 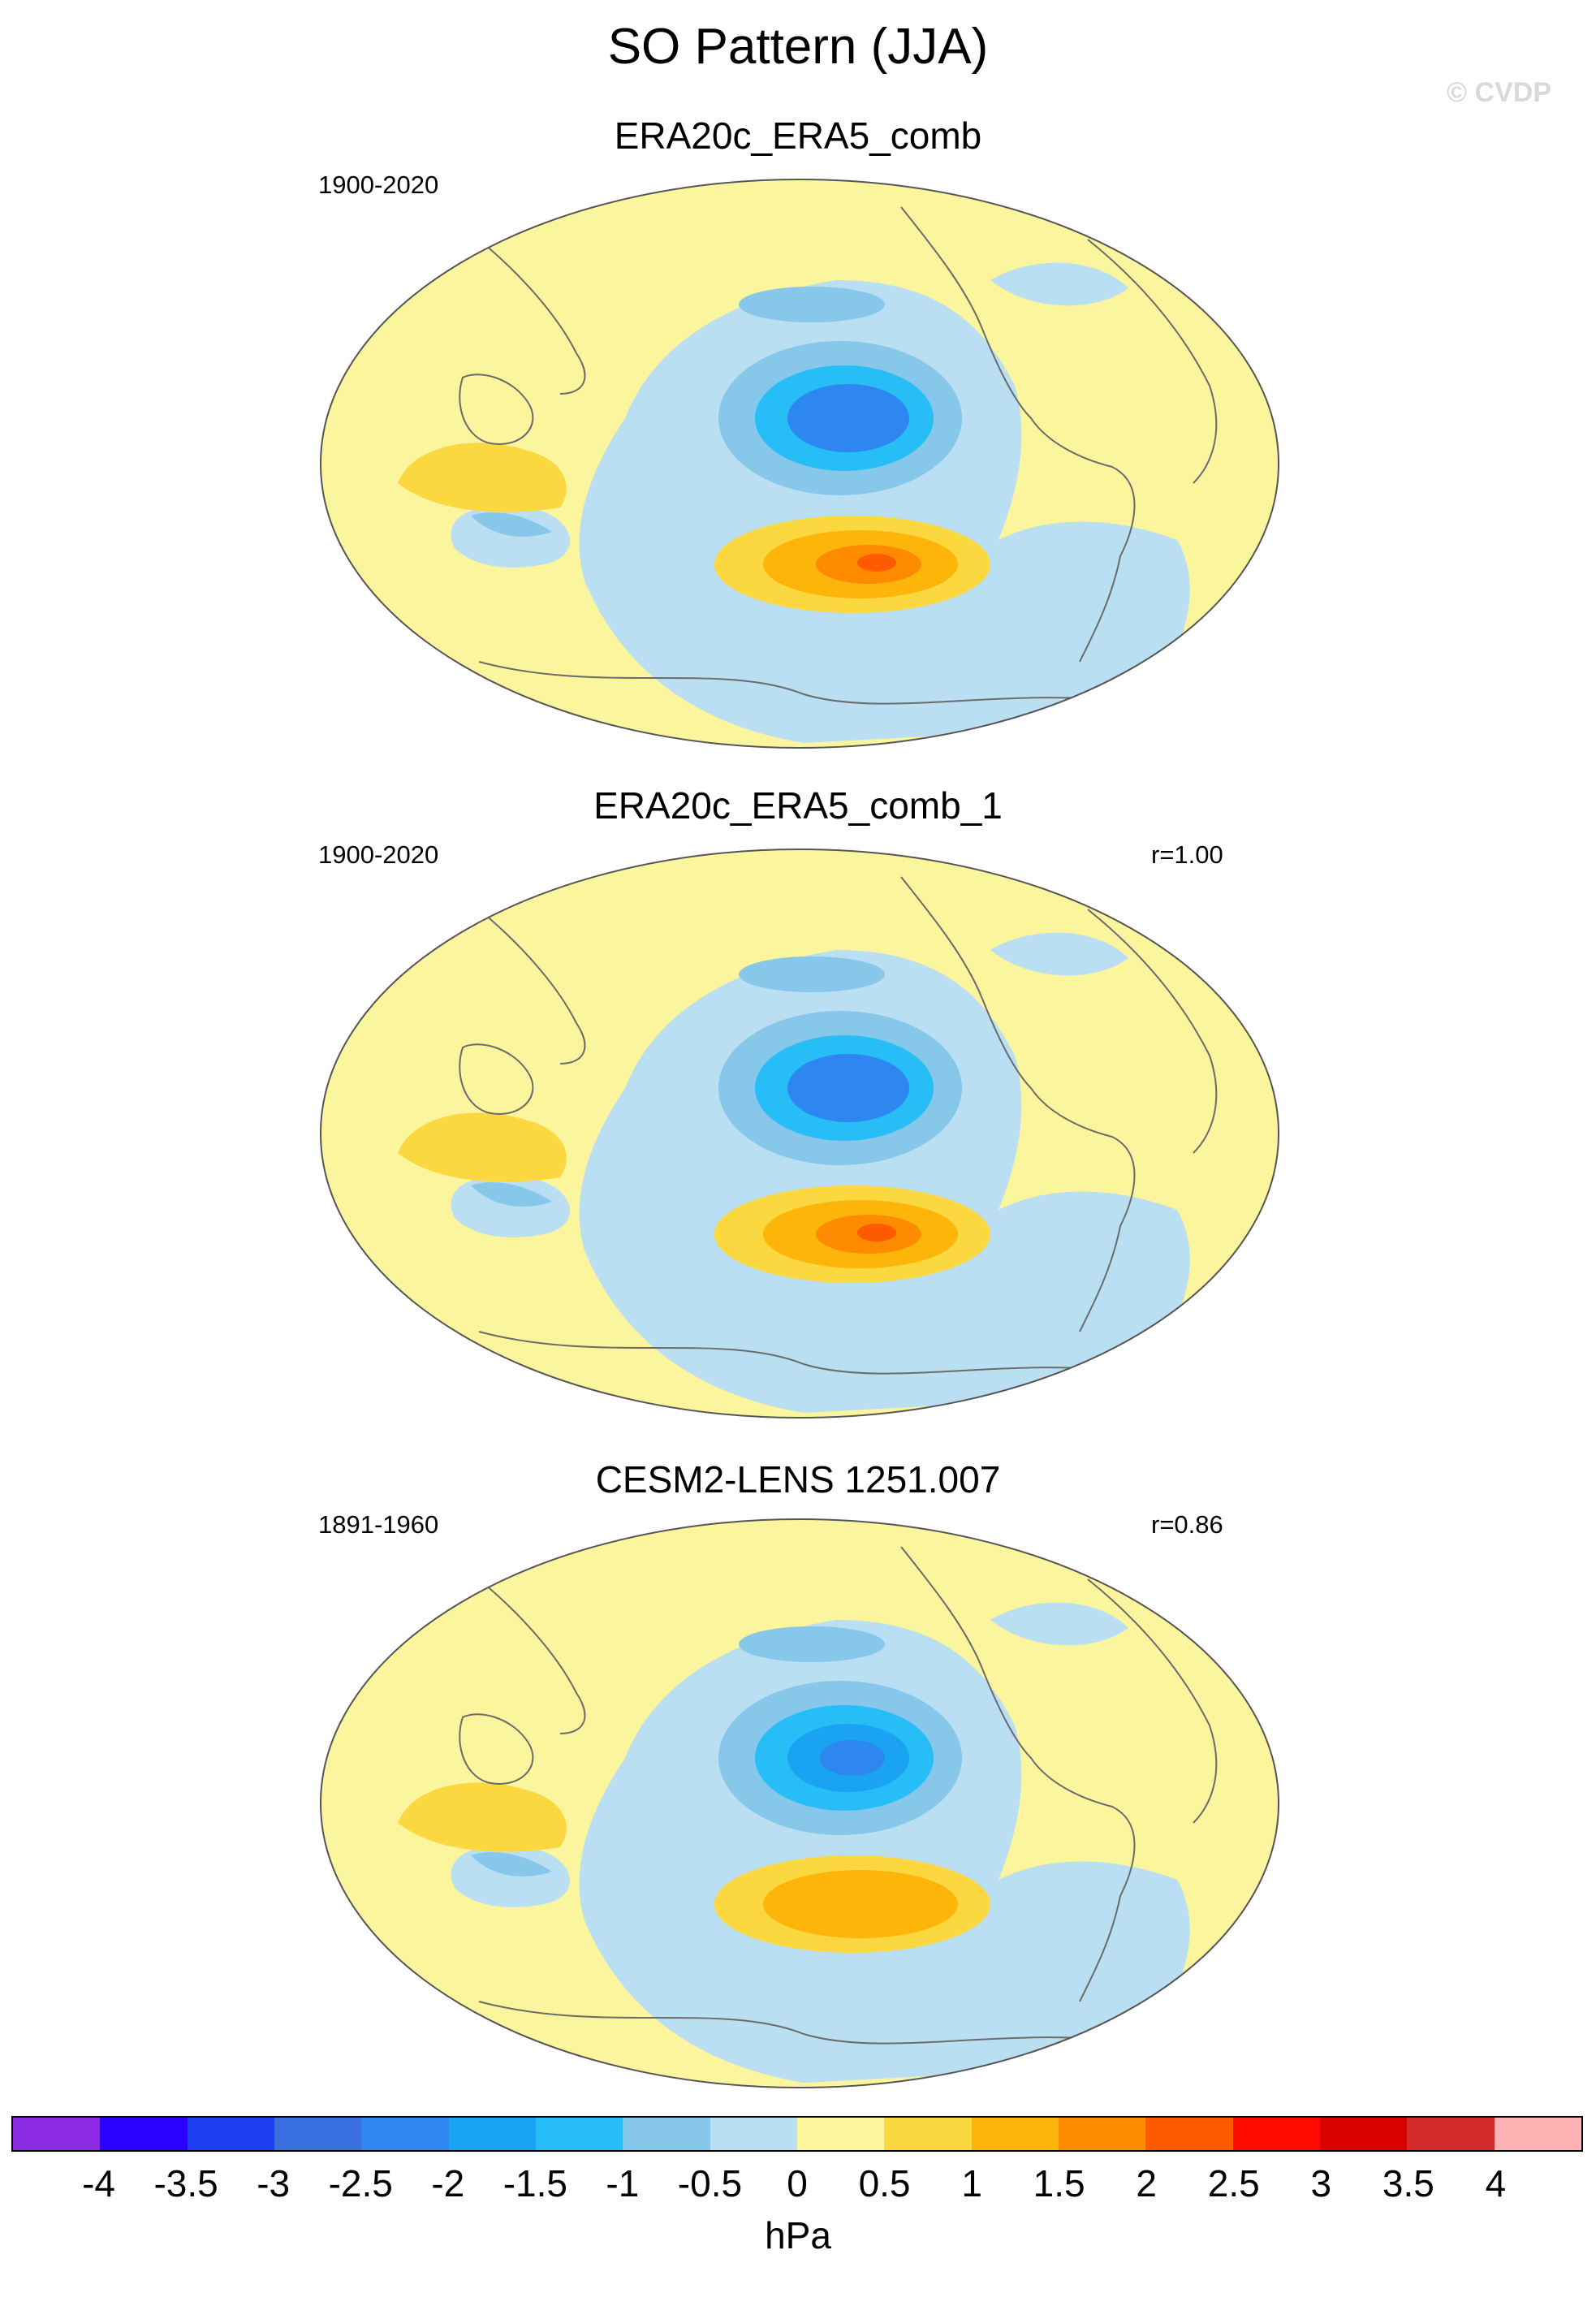 What do you see at coordinates (185, 2183) in the screenshot?
I see `colorbar-tick-label: -3.5` at bounding box center [185, 2183].